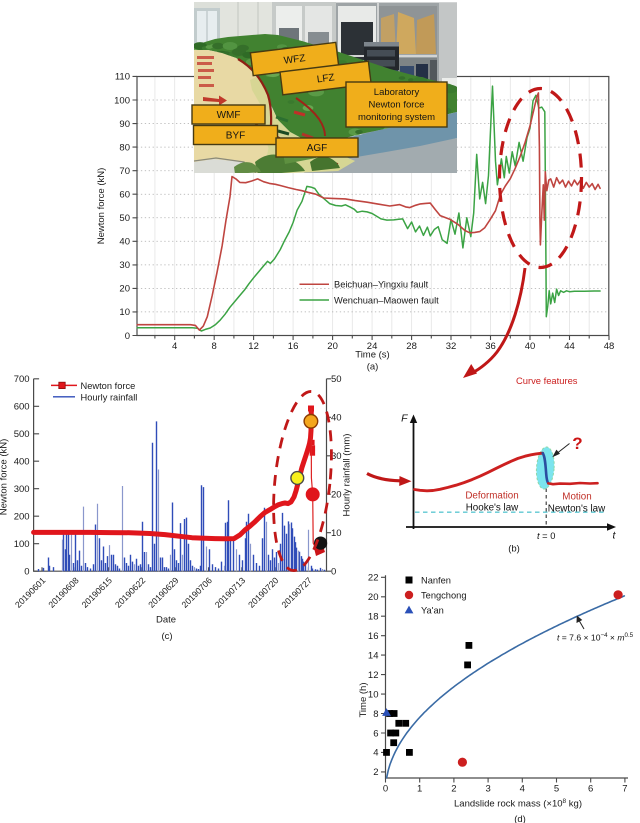  What do you see at coordinates (235, 135) in the screenshot?
I see `svg-text: BYF` at bounding box center [235, 135].